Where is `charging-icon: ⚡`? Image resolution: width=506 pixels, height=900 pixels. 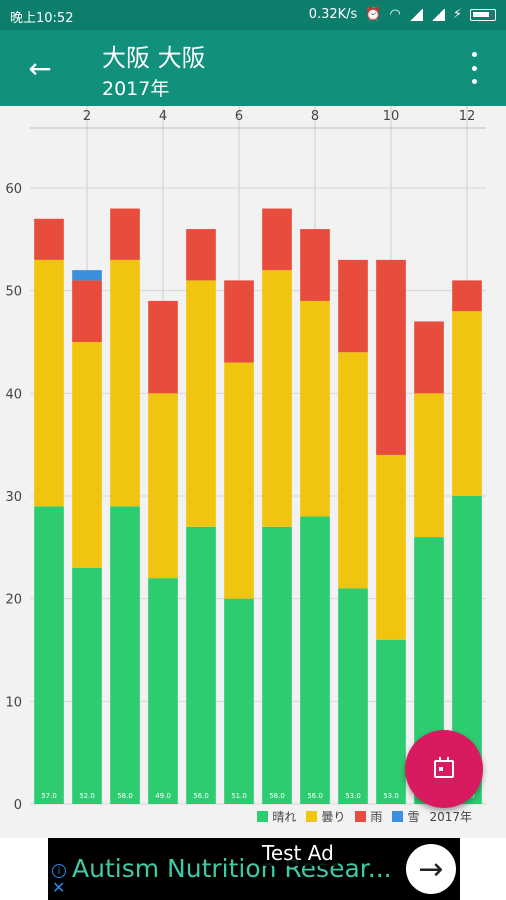 charging-icon: ⚡ is located at coordinates (457, 14).